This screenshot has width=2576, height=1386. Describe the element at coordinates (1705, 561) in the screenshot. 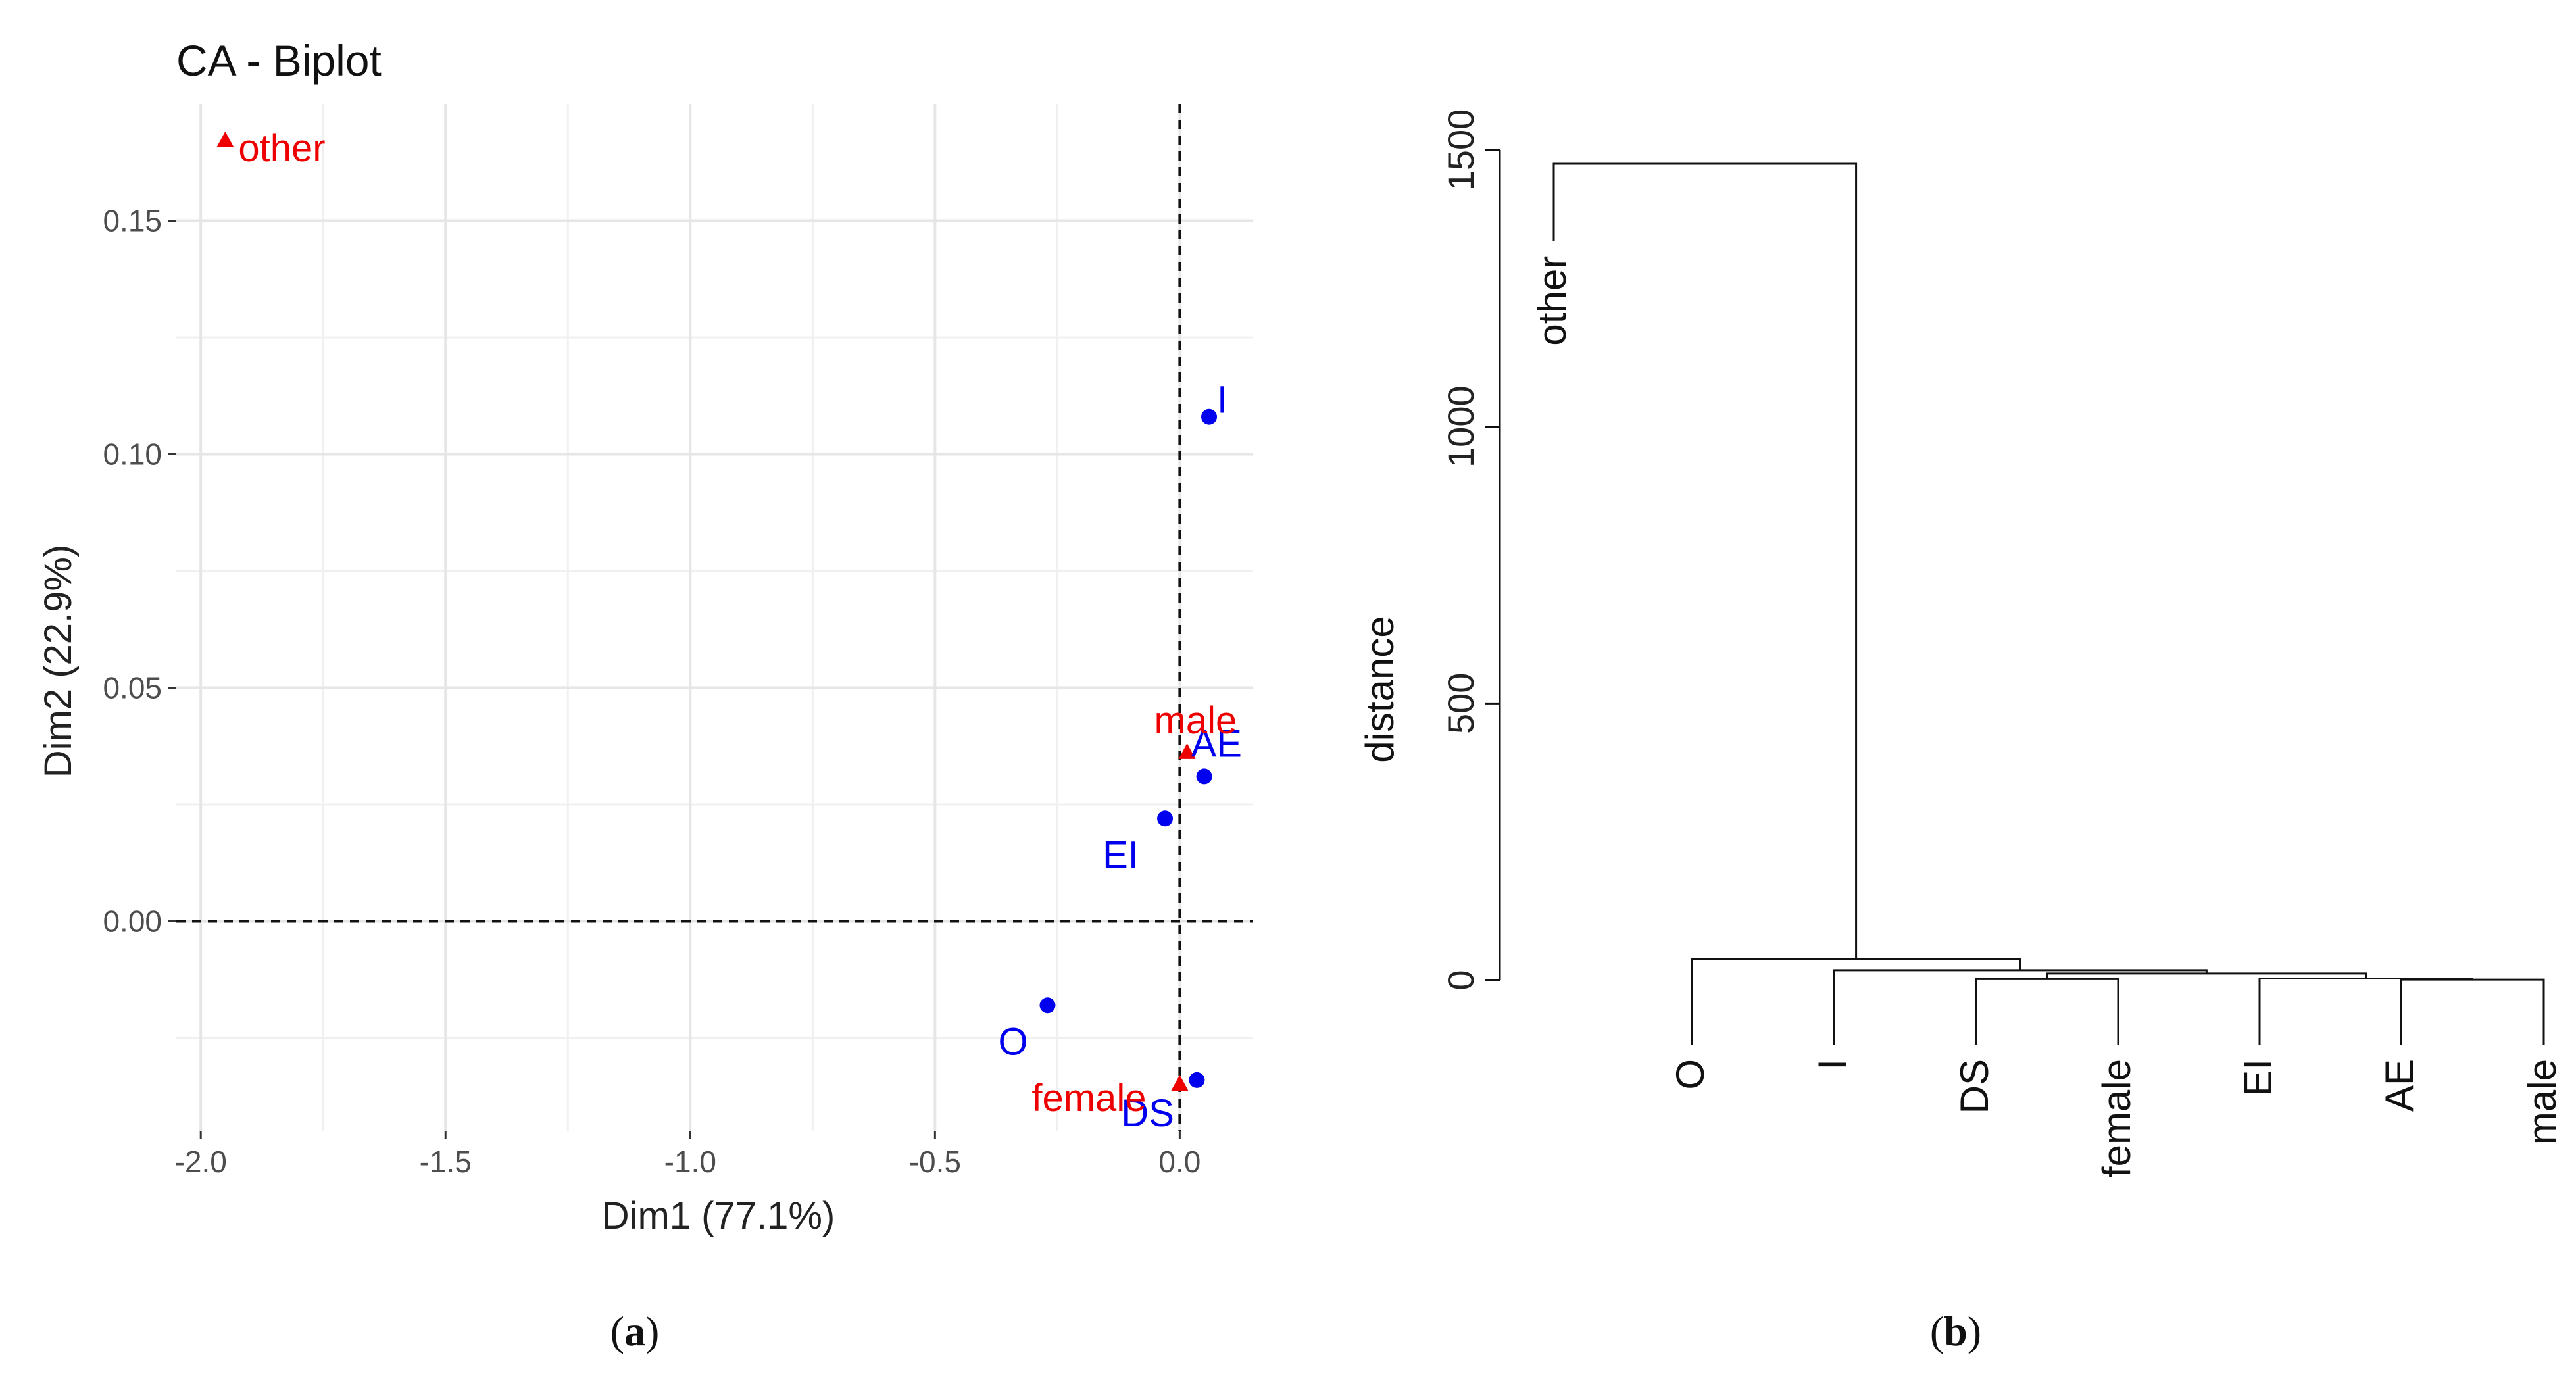

I see `merge-other-O+I+DS+female+EI+AE+male` at that location.